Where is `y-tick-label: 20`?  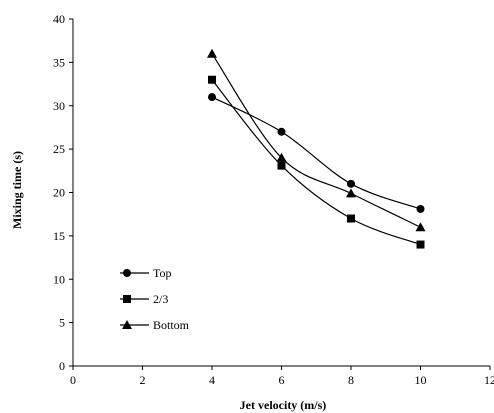 y-tick-label: 20 is located at coordinates (59, 193).